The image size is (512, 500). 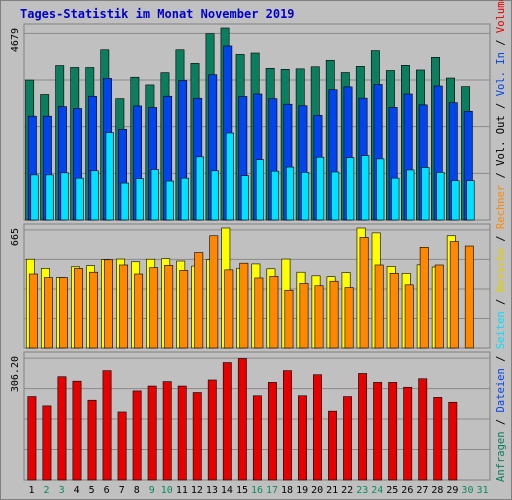 What do you see at coordinates (501, 42) in the screenshot?
I see `legend-segment-13: /` at bounding box center [501, 42].